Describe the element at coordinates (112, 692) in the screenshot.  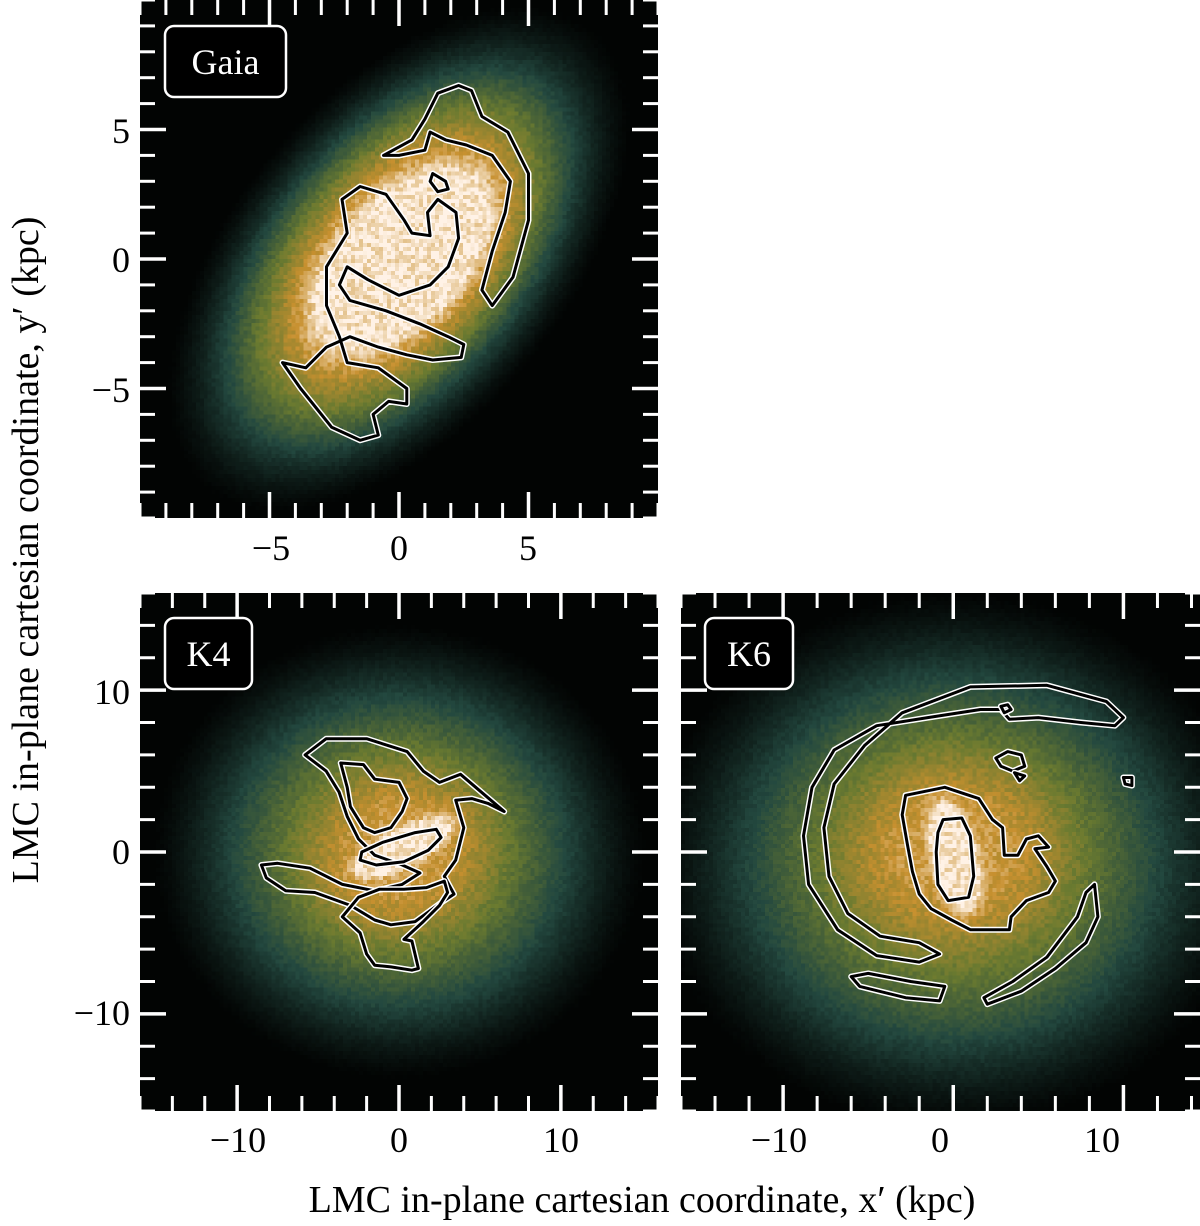
I see `k4-ytick-label-10: 10` at that location.